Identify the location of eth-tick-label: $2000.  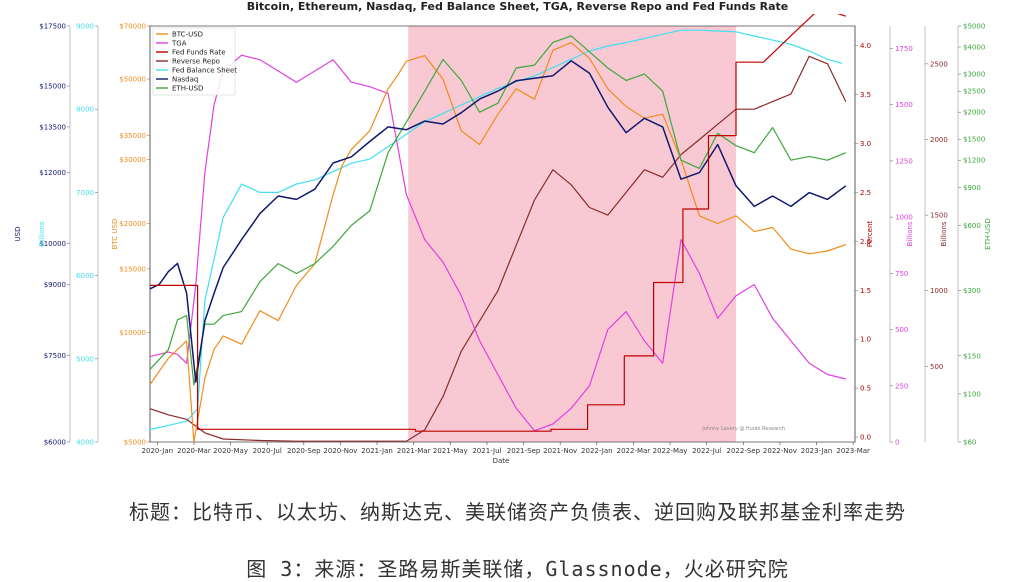
(974, 113).